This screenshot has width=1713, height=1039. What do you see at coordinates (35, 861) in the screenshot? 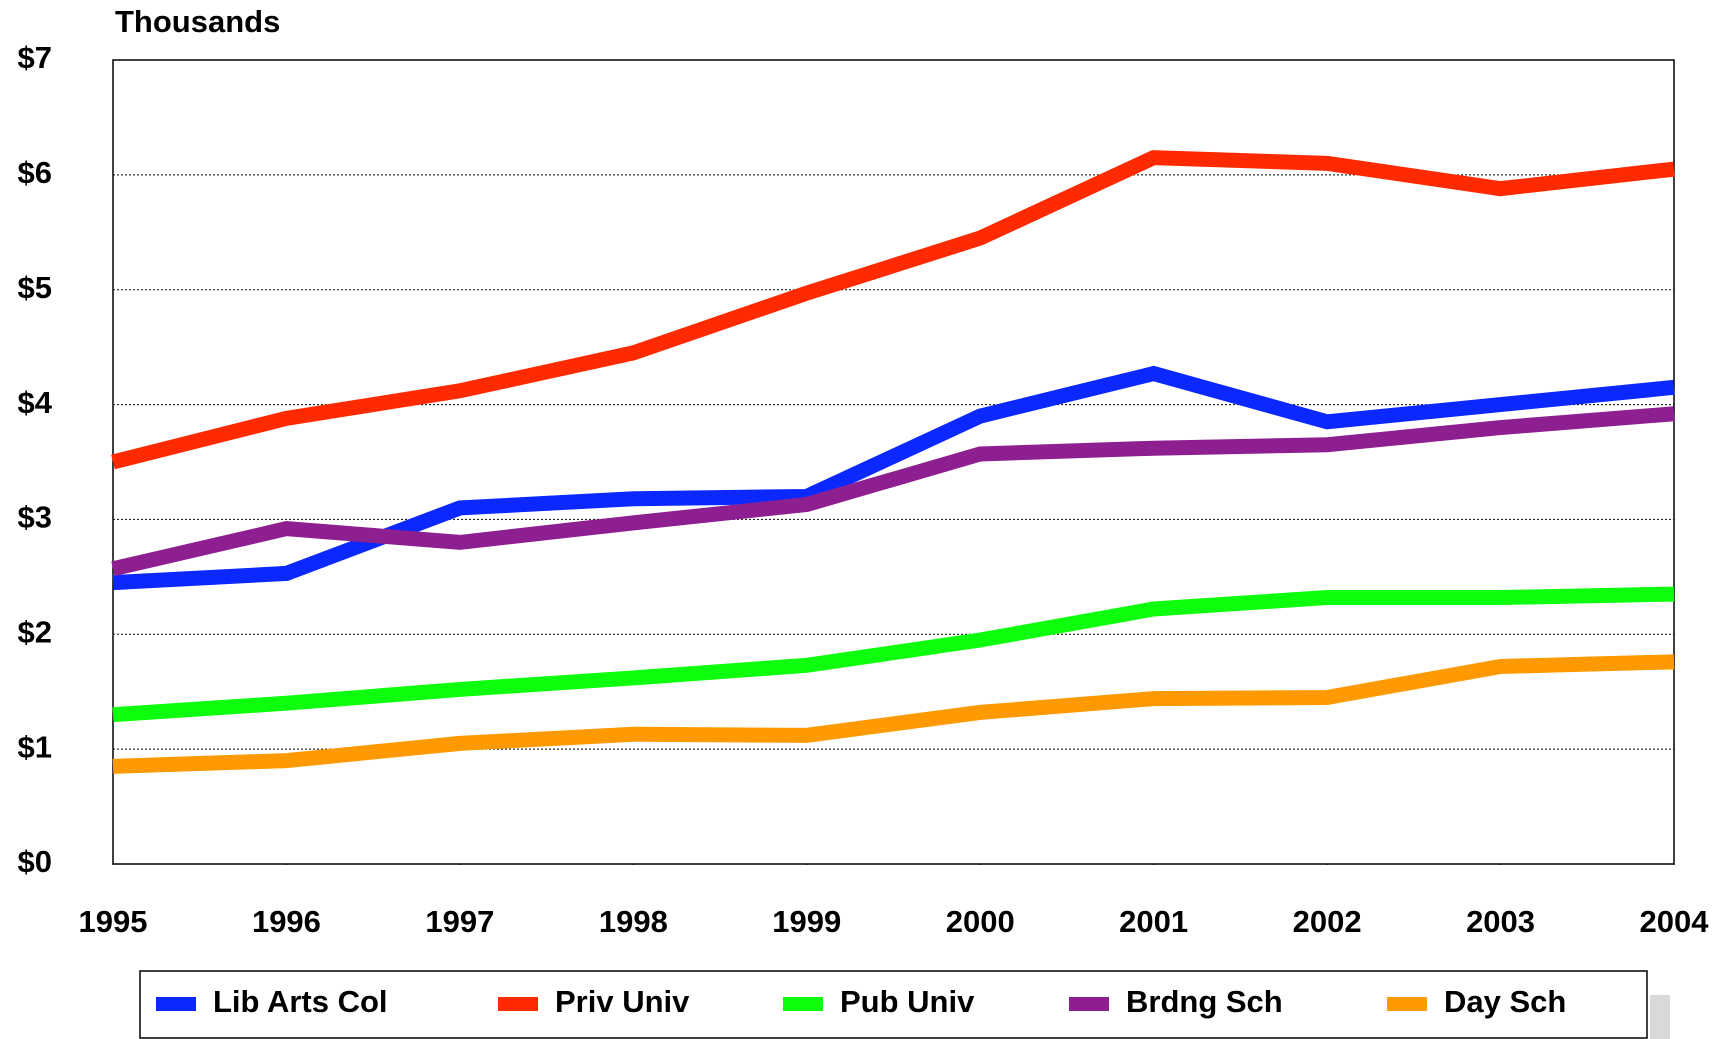
I see `y-tick-label: $0` at bounding box center [35, 861].